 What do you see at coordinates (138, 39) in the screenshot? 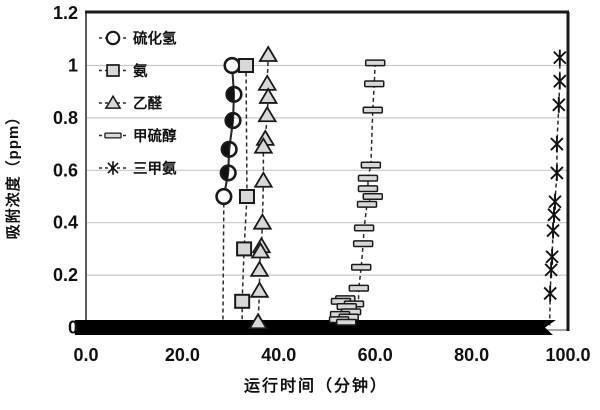
I see `legend-item: 硫化氢` at bounding box center [138, 39].